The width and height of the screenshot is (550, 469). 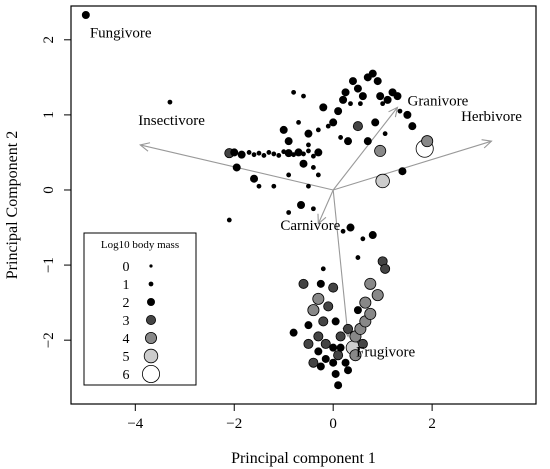 I want to click on legend-label: 2, so click(x=126, y=303).